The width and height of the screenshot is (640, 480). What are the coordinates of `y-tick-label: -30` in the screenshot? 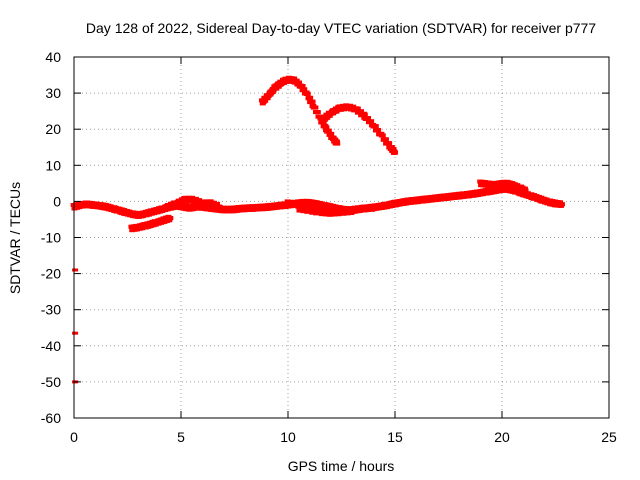 It's located at (51, 310).